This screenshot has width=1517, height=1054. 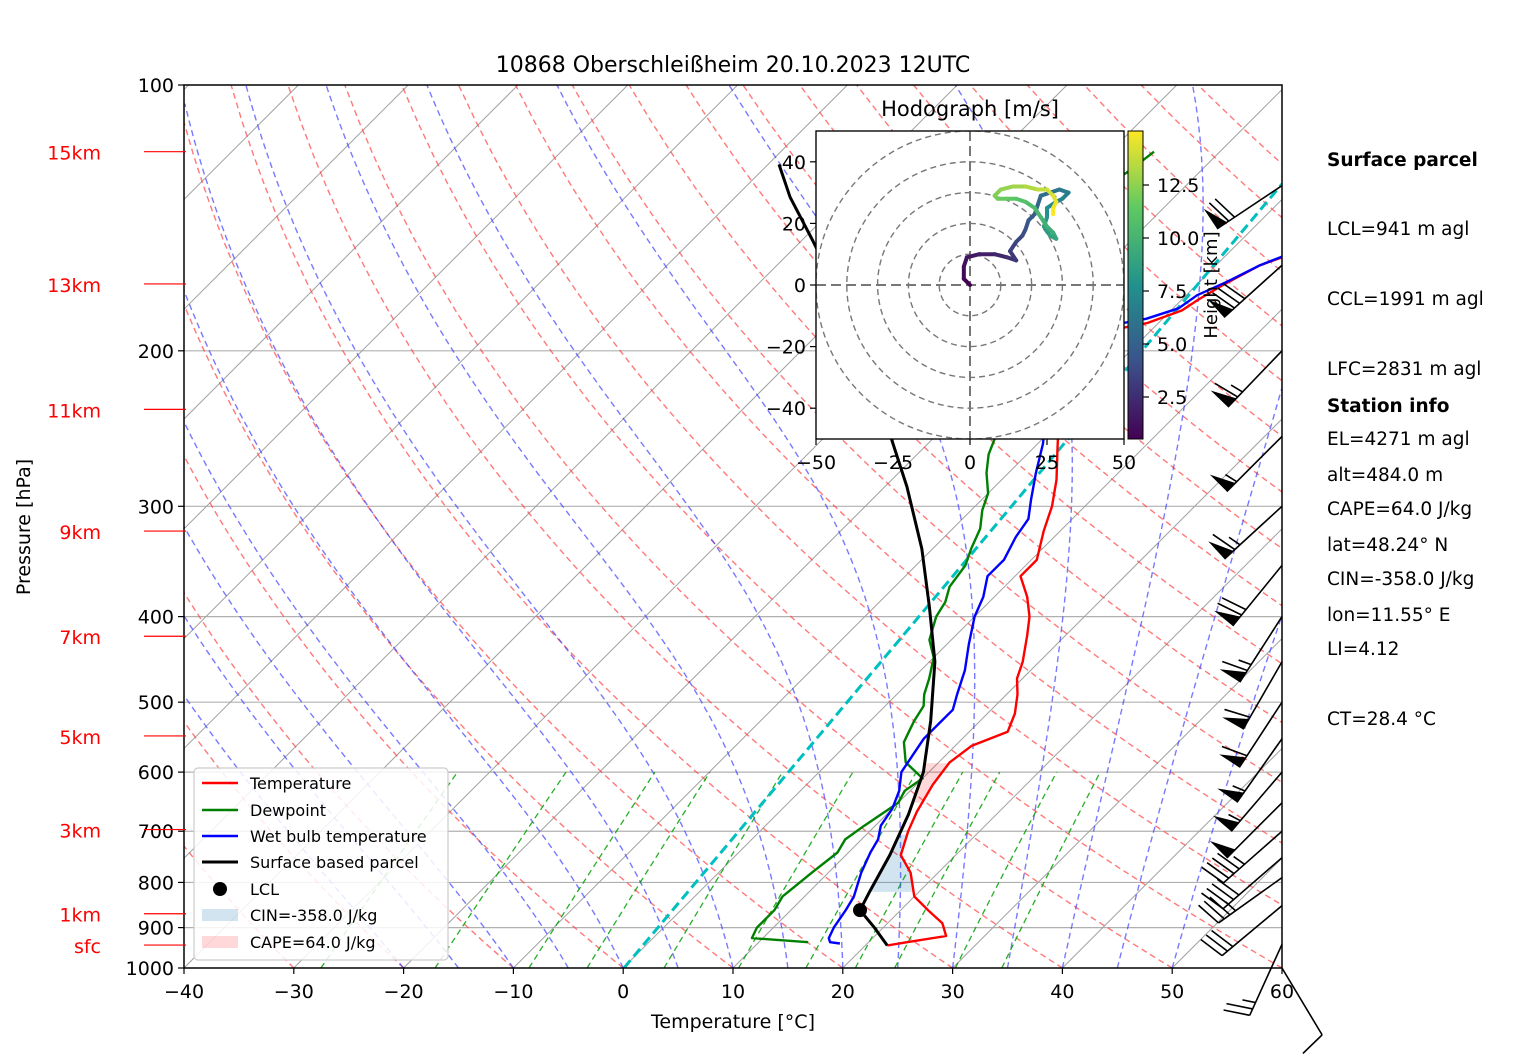 I want to click on colorbar-tick-label: 10.0, so click(x=1178, y=239).